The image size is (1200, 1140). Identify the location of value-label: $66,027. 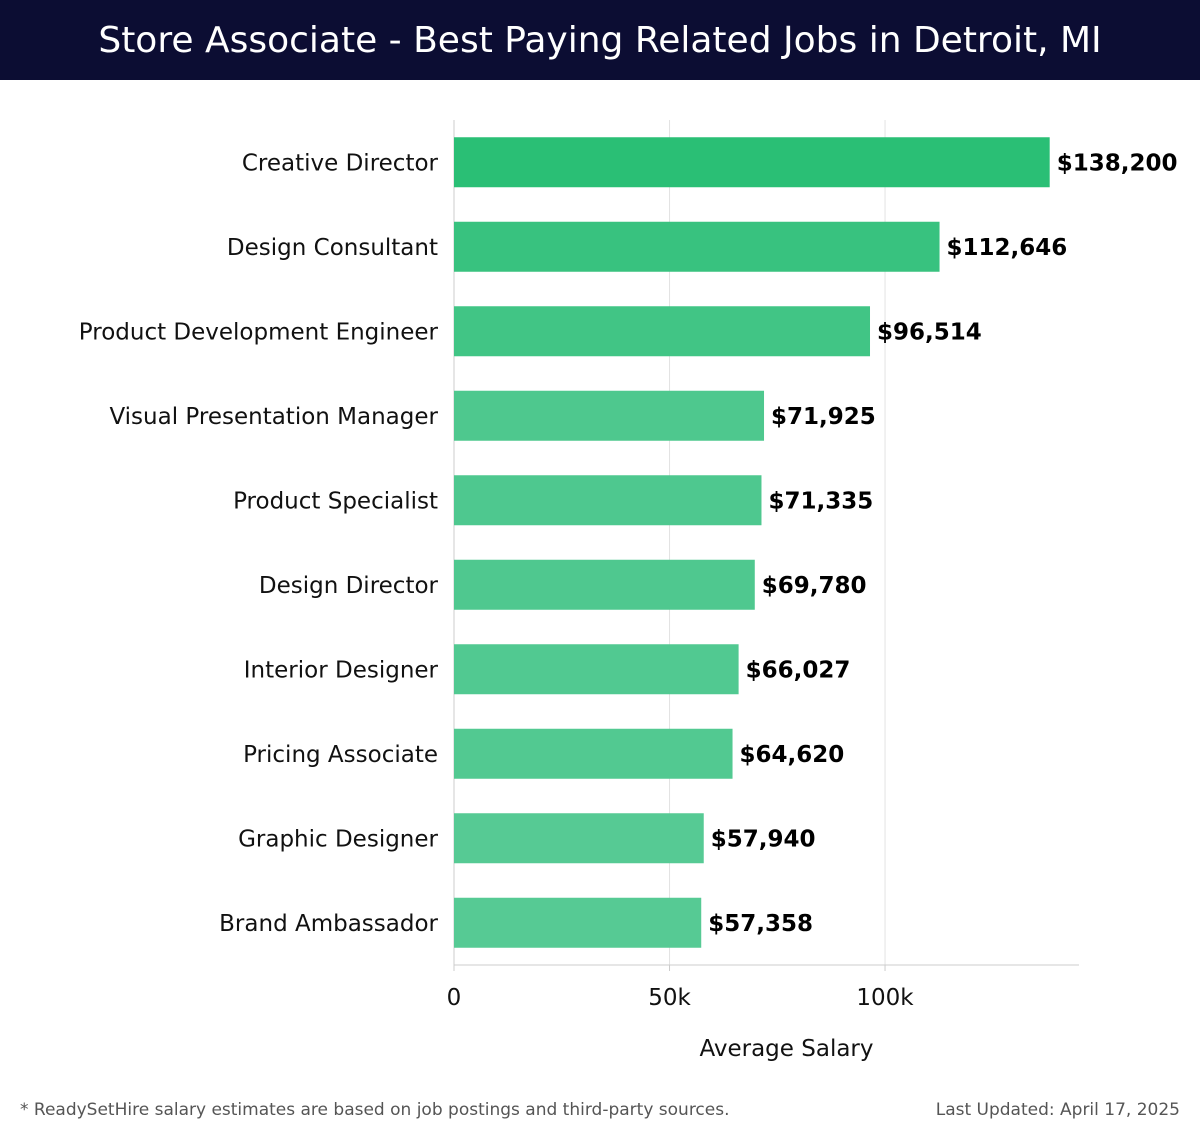
(798, 670).